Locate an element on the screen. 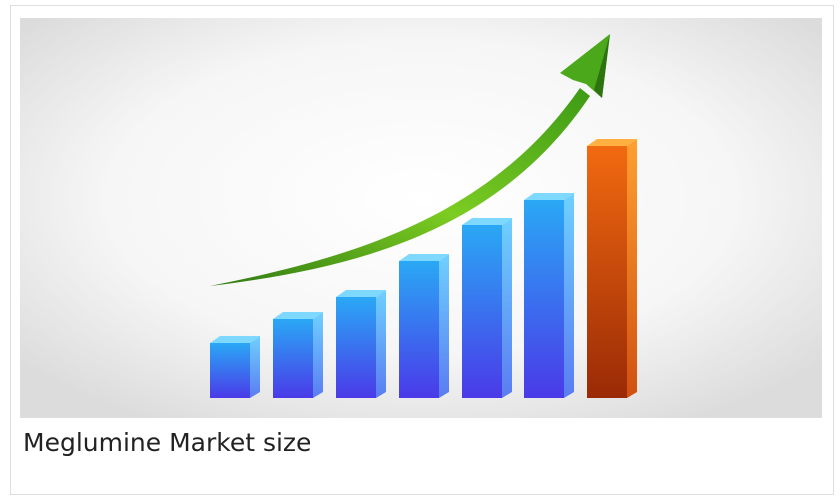 The height and width of the screenshot is (498, 840). caption: Meglumine Market size is located at coordinates (167, 442).